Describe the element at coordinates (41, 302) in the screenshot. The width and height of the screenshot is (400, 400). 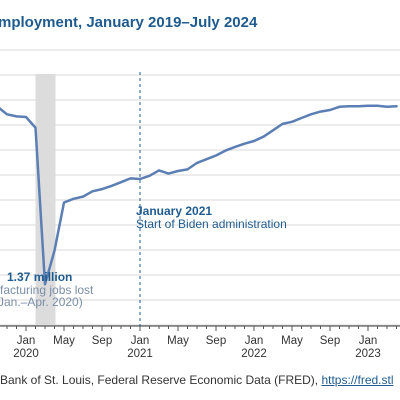
I see `jobs-lost-annotation-period: Jan.–Apr. 2020)` at that location.